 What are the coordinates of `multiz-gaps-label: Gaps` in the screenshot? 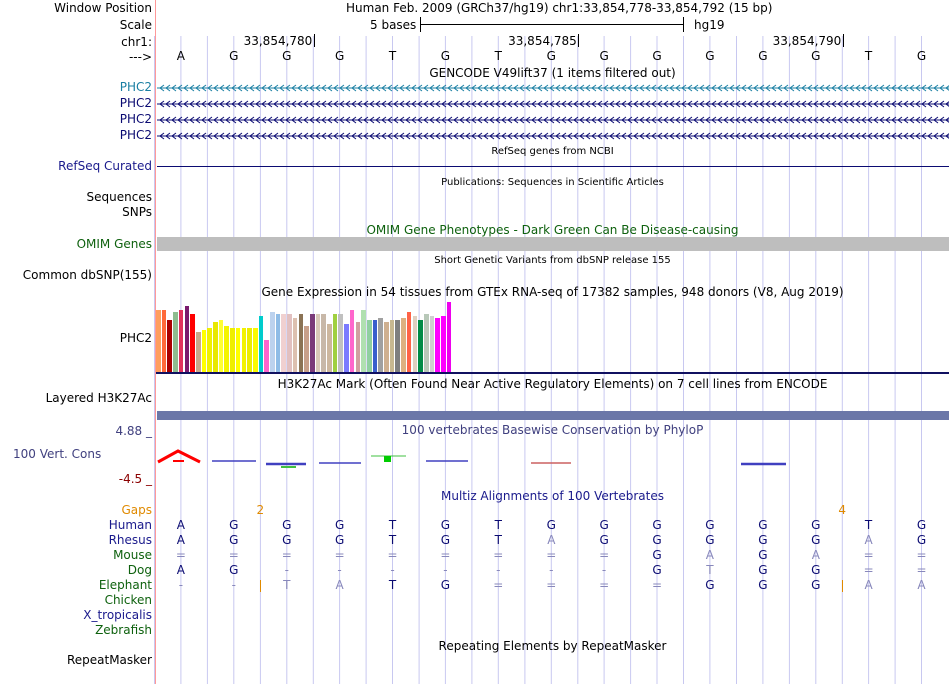 It's located at (136, 510).